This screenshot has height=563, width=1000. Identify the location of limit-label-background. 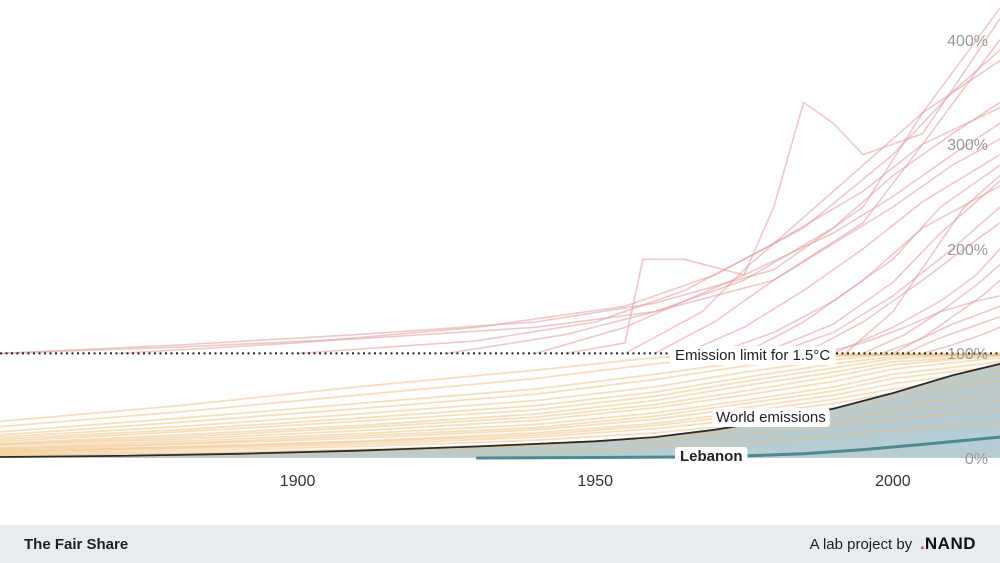
(753, 355).